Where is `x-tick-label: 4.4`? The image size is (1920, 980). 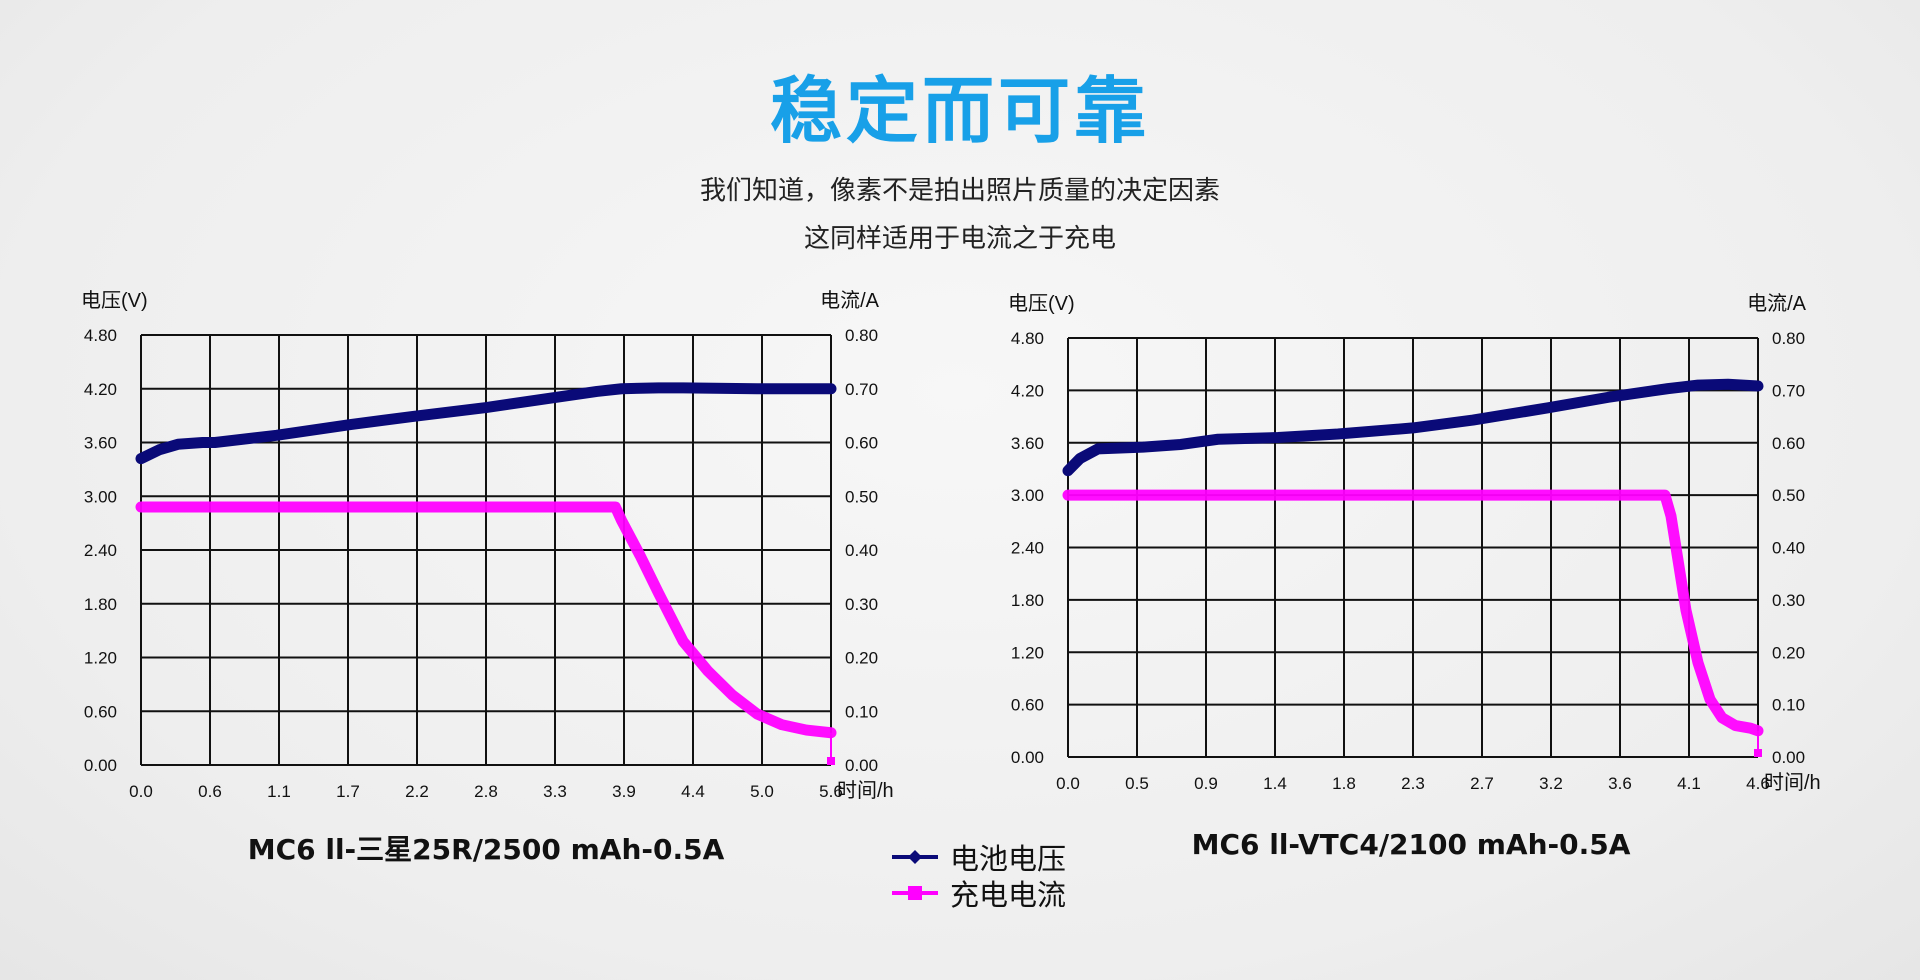 x-tick-label: 4.4 is located at coordinates (693, 791).